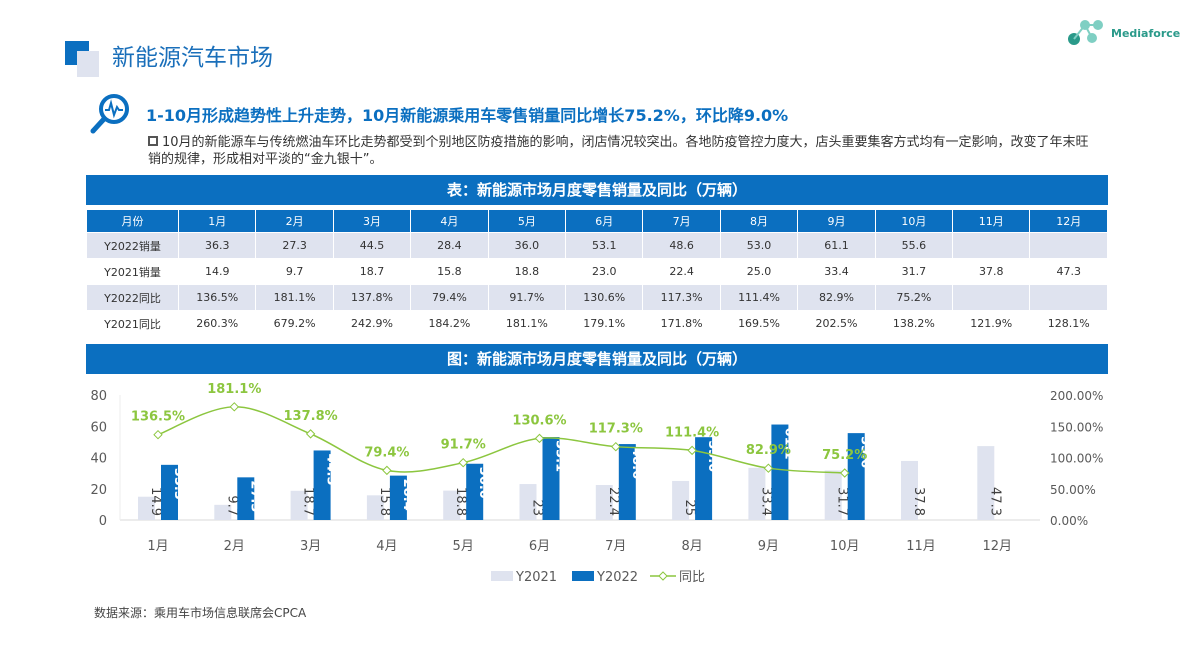 The image size is (1190, 670). What do you see at coordinates (372, 323) in the screenshot?
I see `table-cell: 242.9%` at bounding box center [372, 323].